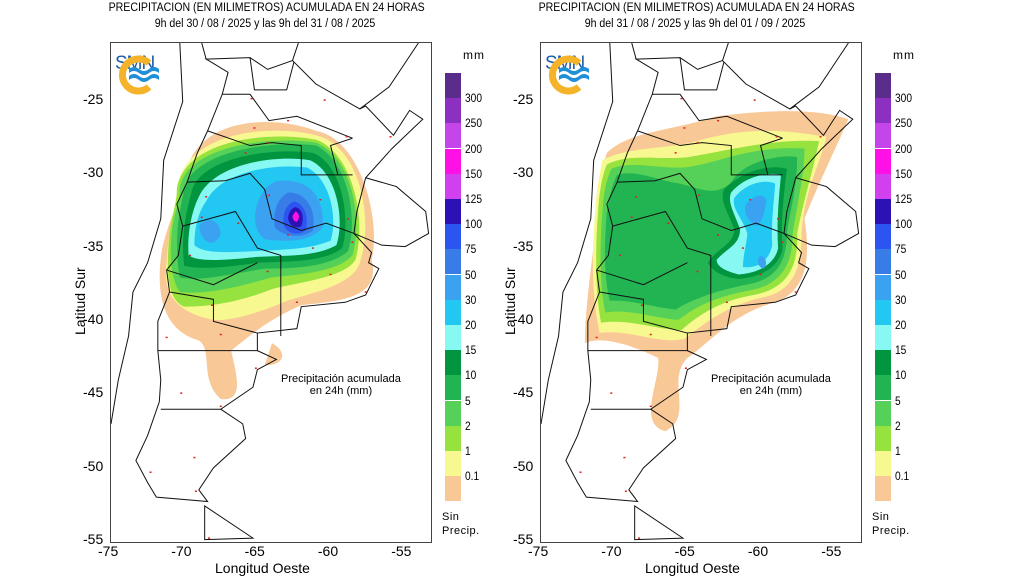 This screenshot has width=1024, height=583. What do you see at coordinates (901, 325) in the screenshot?
I see `legend-label: 20` at bounding box center [901, 325].